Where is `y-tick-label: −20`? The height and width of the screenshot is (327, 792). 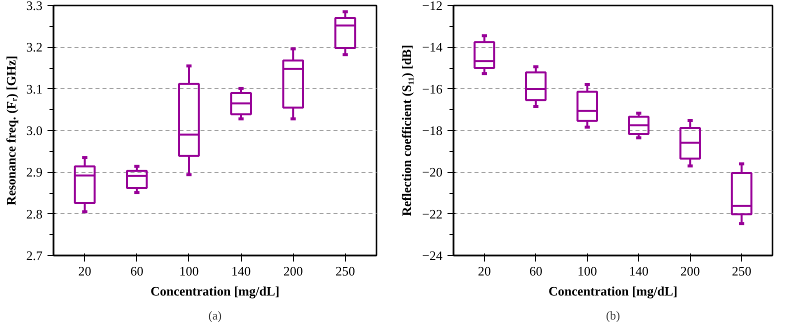
y-tick-label: −20 is located at coordinates (432, 172).